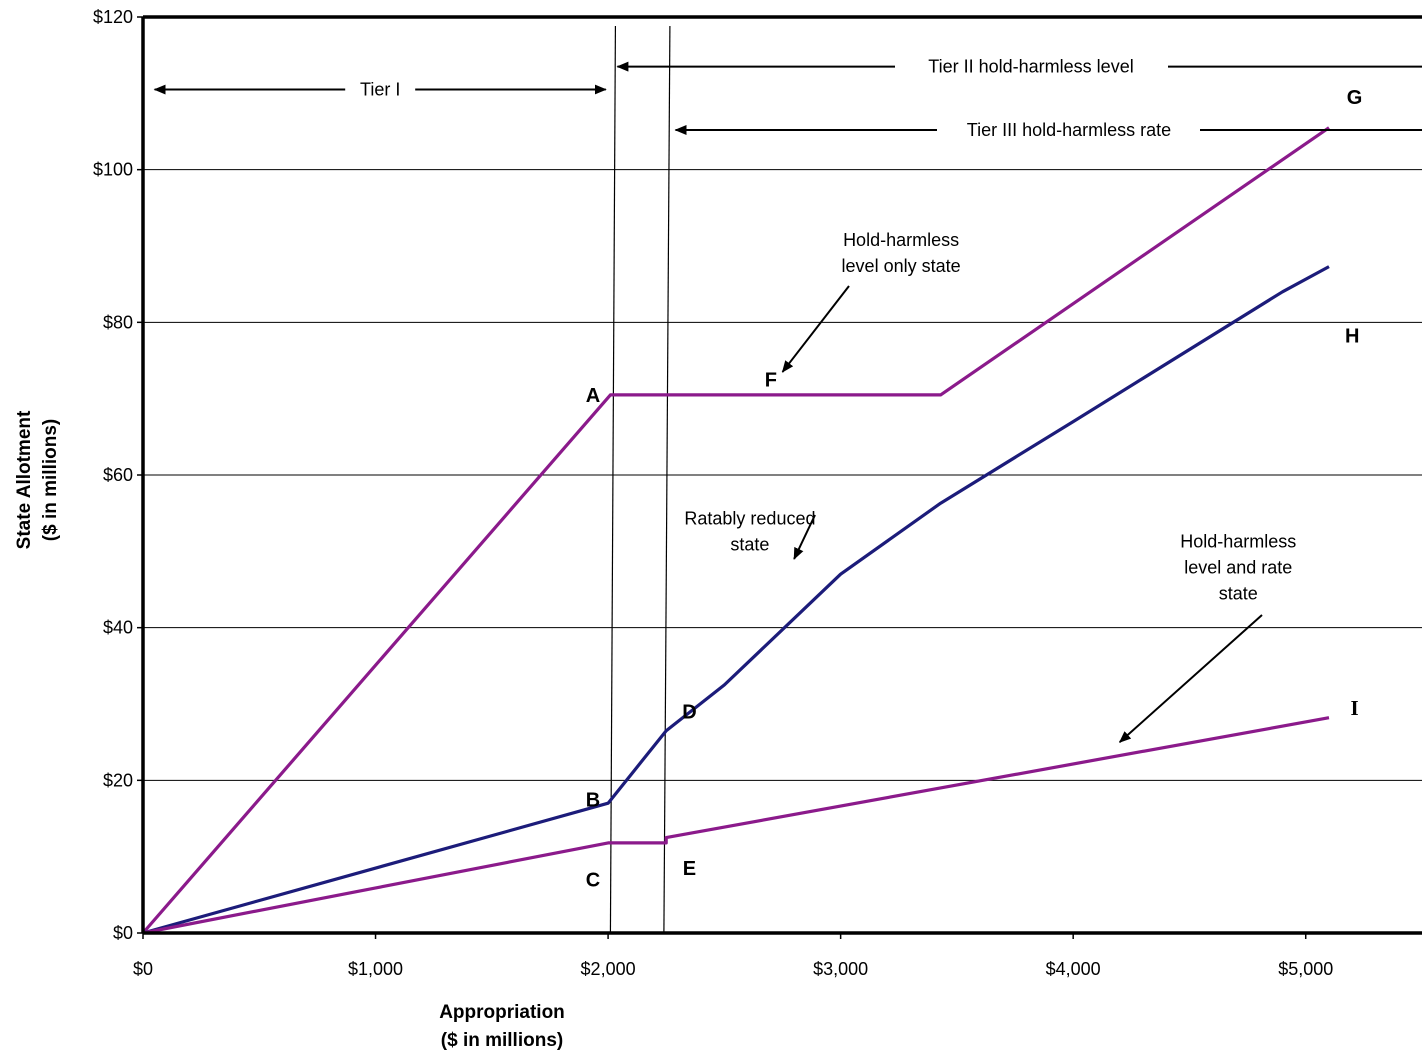  What do you see at coordinates (749, 519) in the screenshot?
I see `annotation-1-line-0: Ratably reduced` at bounding box center [749, 519].